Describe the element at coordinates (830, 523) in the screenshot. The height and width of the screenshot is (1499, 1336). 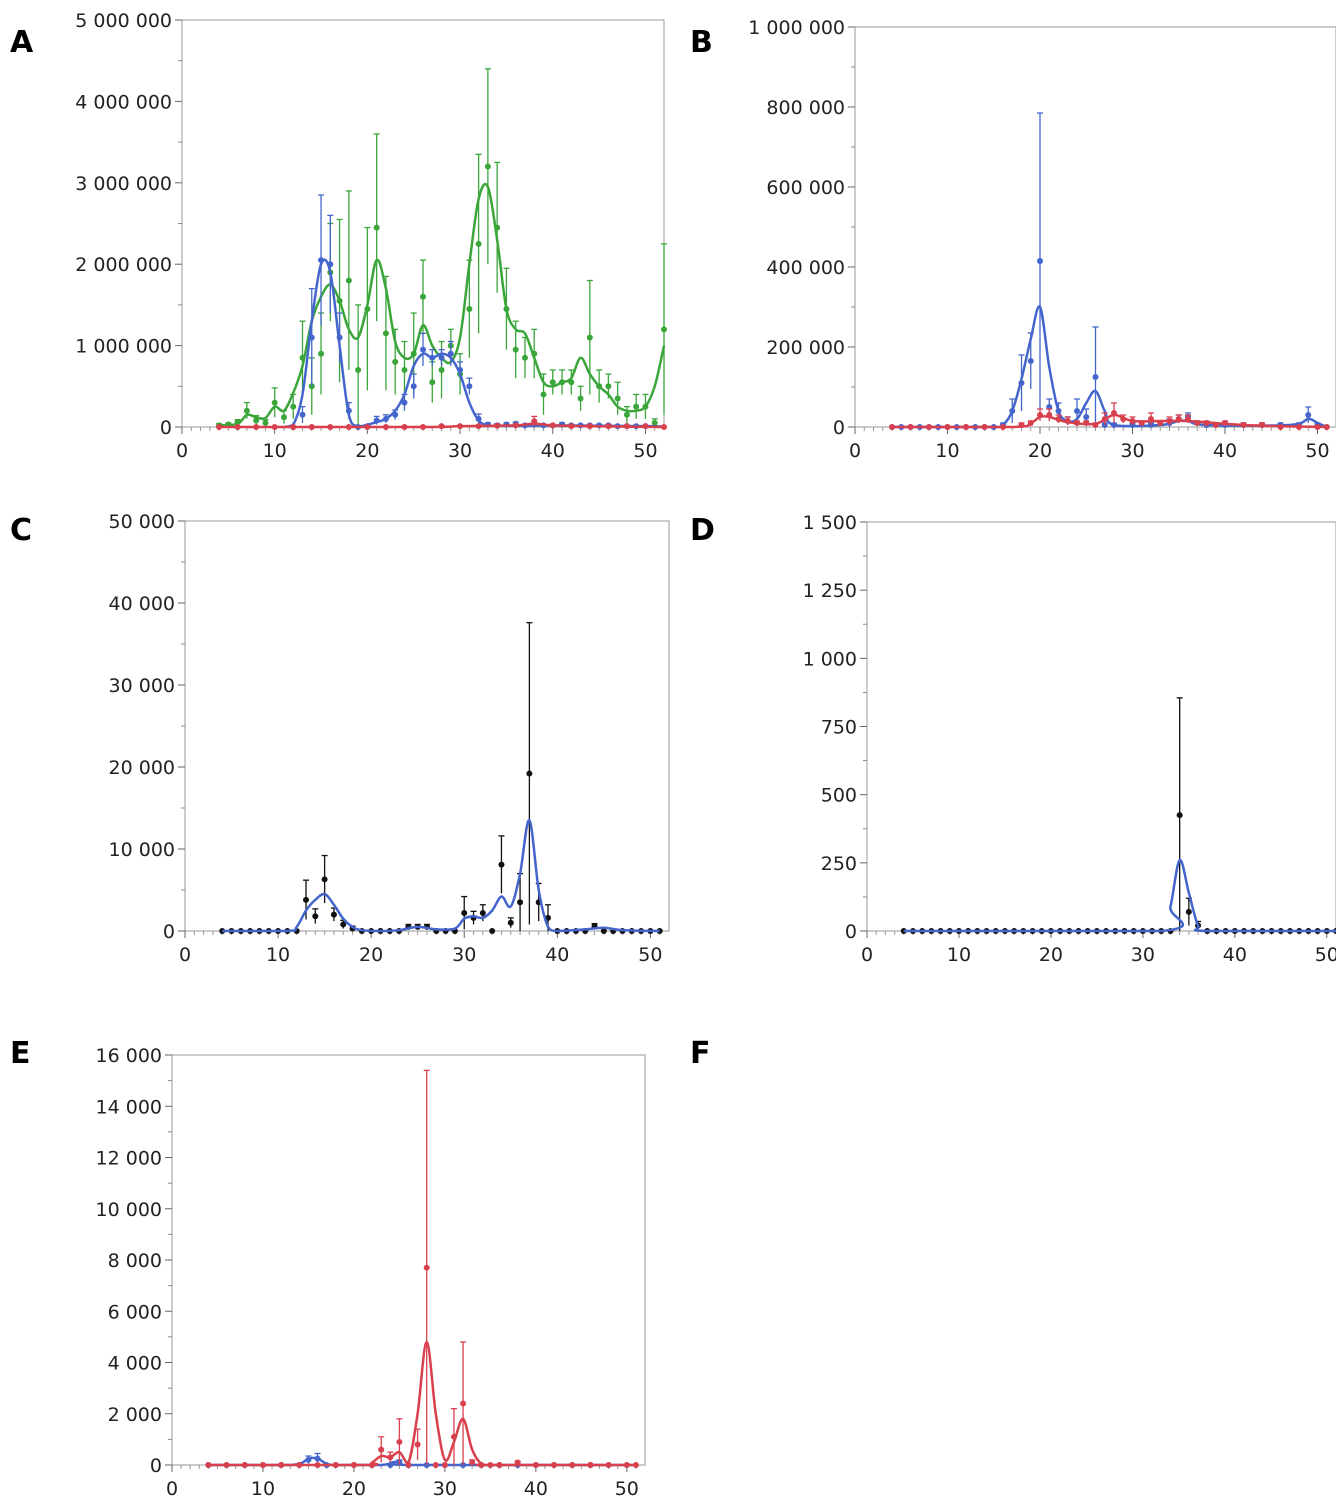
I see `y-tick-label: 1 500` at that location.